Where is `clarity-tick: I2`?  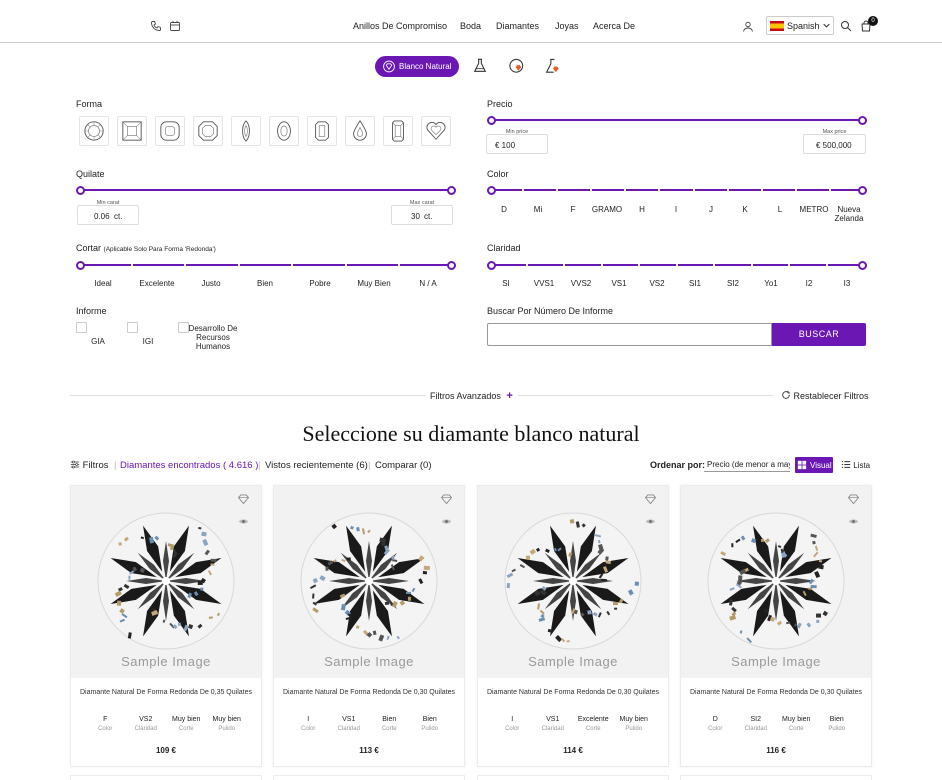
clarity-tick: I2 is located at coordinates (809, 283).